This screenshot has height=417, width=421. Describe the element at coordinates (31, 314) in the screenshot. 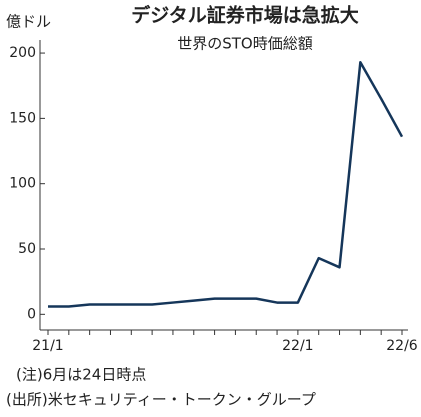

I see `y-tick-label: 0` at that location.